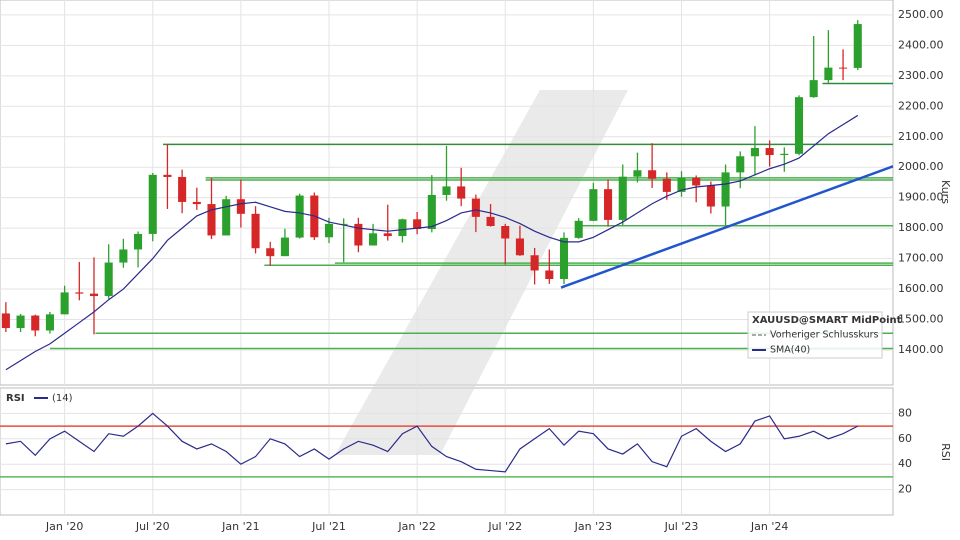  I want to click on y-tick-label: 1700.00, so click(921, 258).